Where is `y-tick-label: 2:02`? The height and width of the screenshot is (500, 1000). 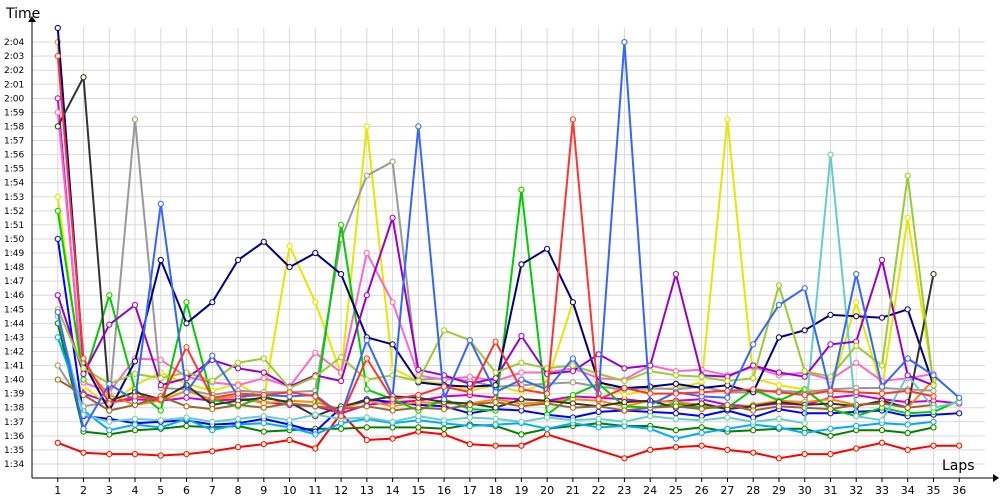 y-tick-label: 2:02 is located at coordinates (14, 71).